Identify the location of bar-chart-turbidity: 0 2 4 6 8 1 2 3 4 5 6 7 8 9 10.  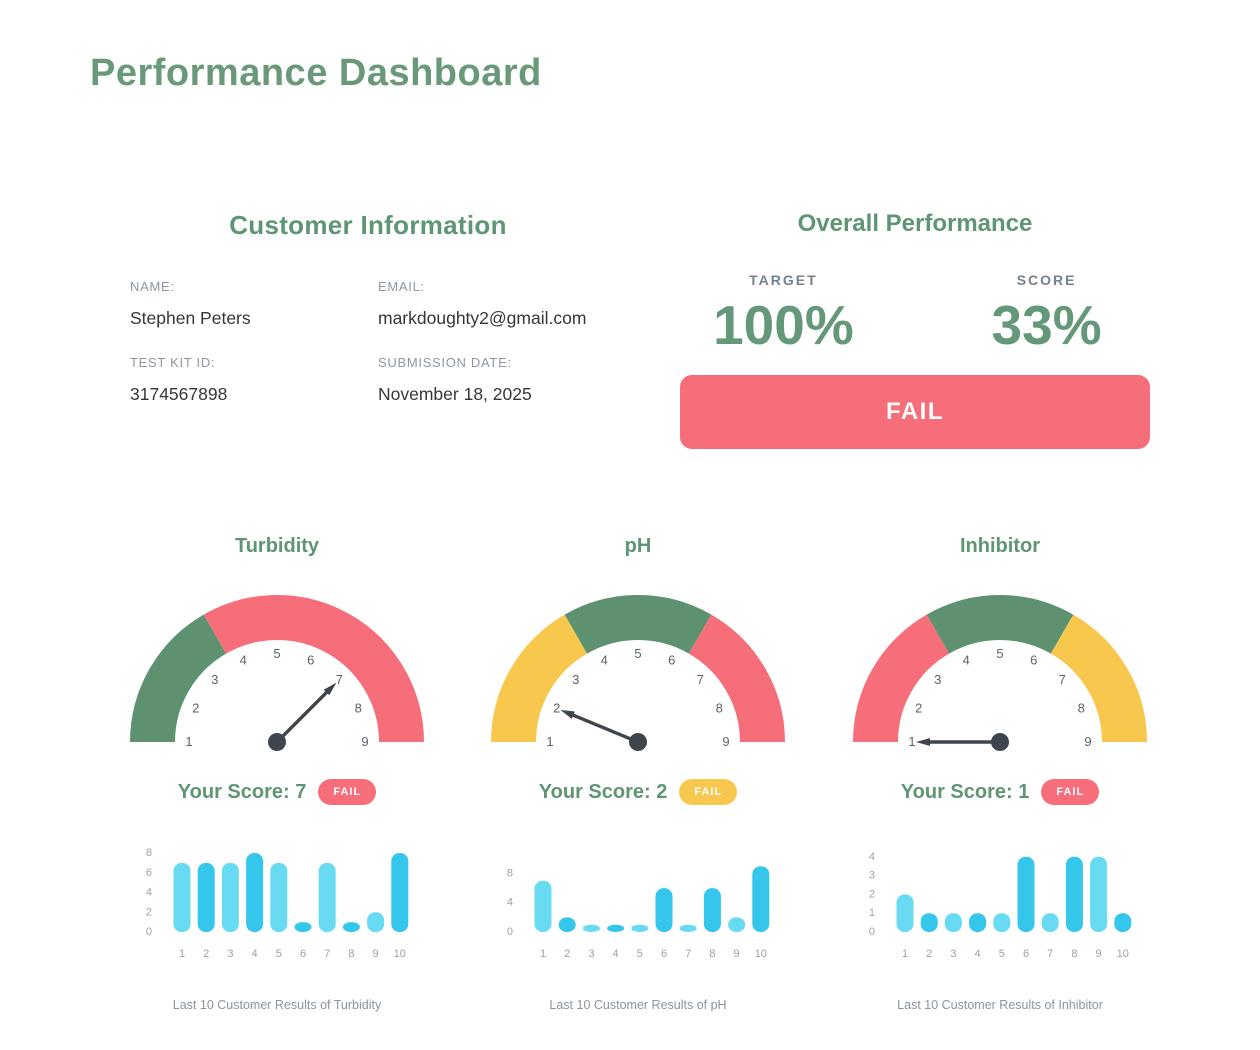
(277, 905).